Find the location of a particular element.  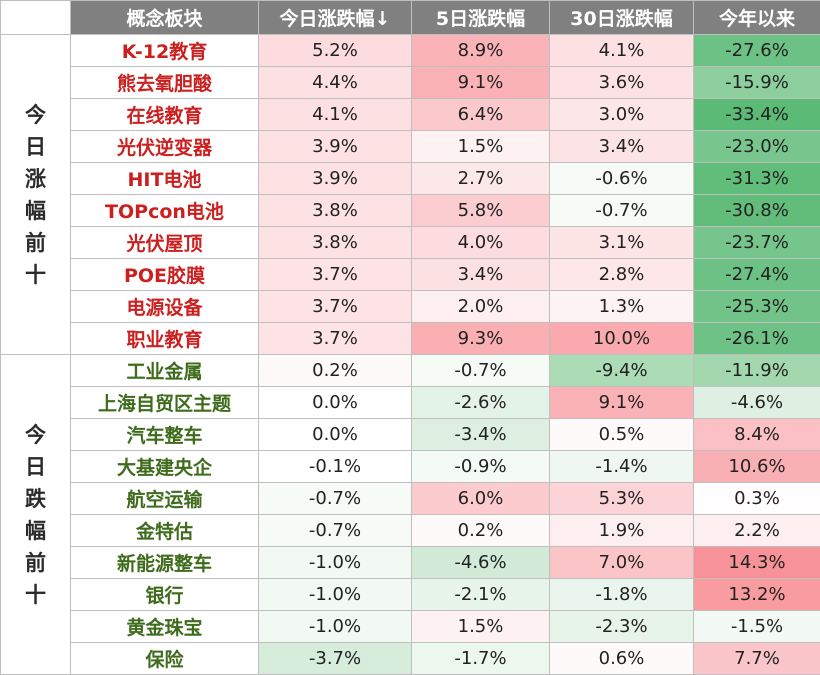

30d-change-cell: 2.8% is located at coordinates (622, 275).